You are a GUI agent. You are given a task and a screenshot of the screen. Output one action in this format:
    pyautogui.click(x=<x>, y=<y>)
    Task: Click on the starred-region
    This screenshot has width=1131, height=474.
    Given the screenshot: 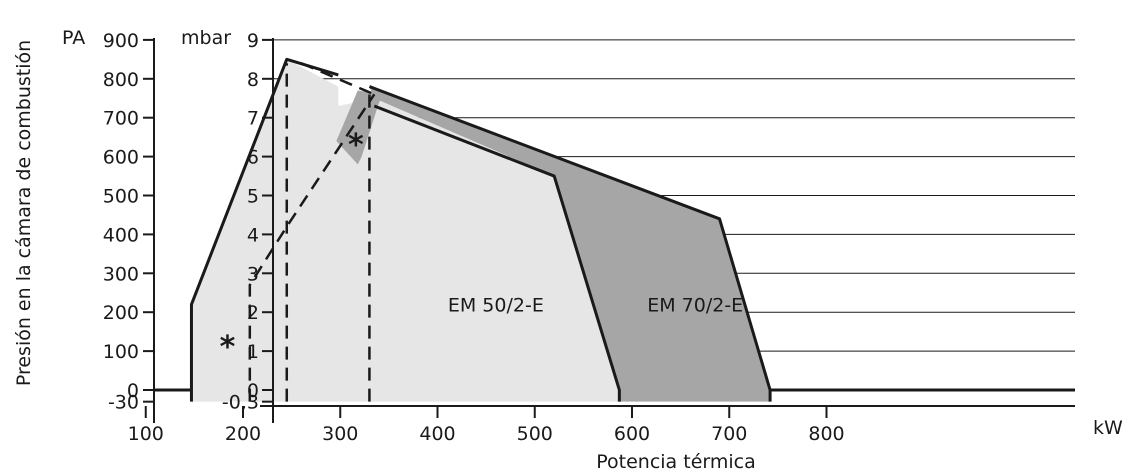 What is the action you would take?
    pyautogui.click(x=360, y=127)
    